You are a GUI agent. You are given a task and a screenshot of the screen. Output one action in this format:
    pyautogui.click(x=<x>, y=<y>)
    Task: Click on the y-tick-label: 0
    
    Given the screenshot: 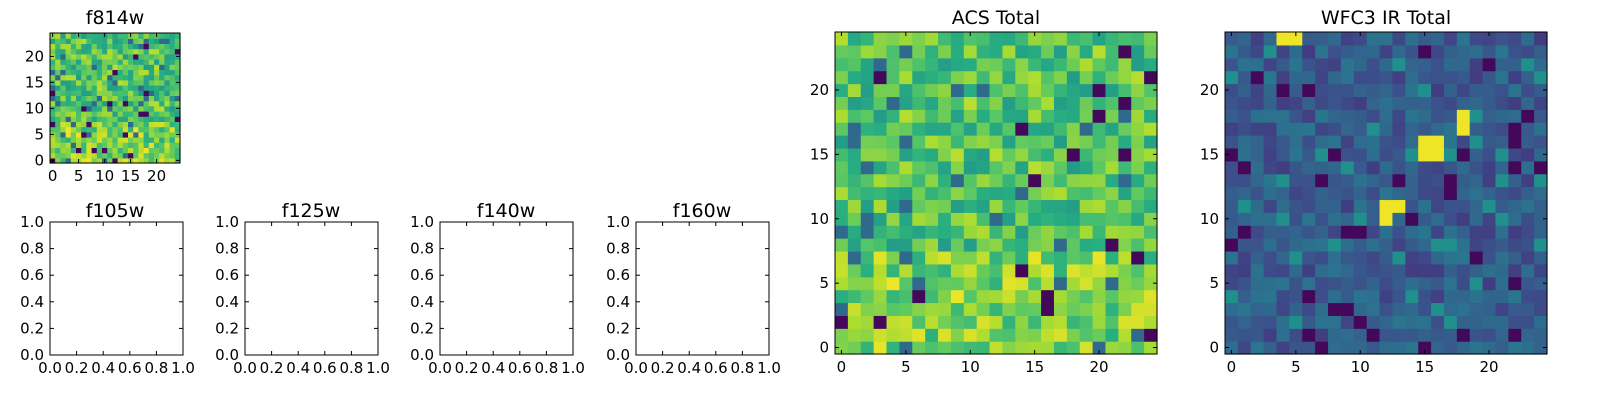 What is the action you would take?
    pyautogui.click(x=39, y=160)
    